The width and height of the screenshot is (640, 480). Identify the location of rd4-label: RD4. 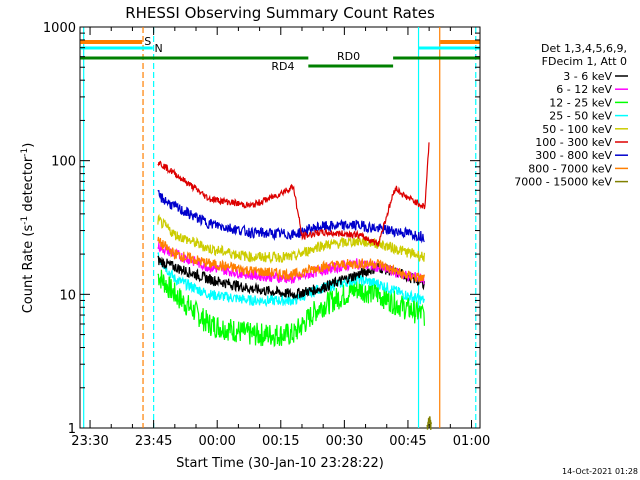
(282, 66).